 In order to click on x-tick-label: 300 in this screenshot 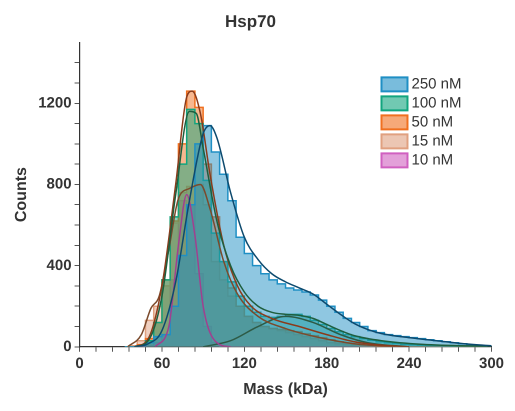, I will do `click(491, 363)`.